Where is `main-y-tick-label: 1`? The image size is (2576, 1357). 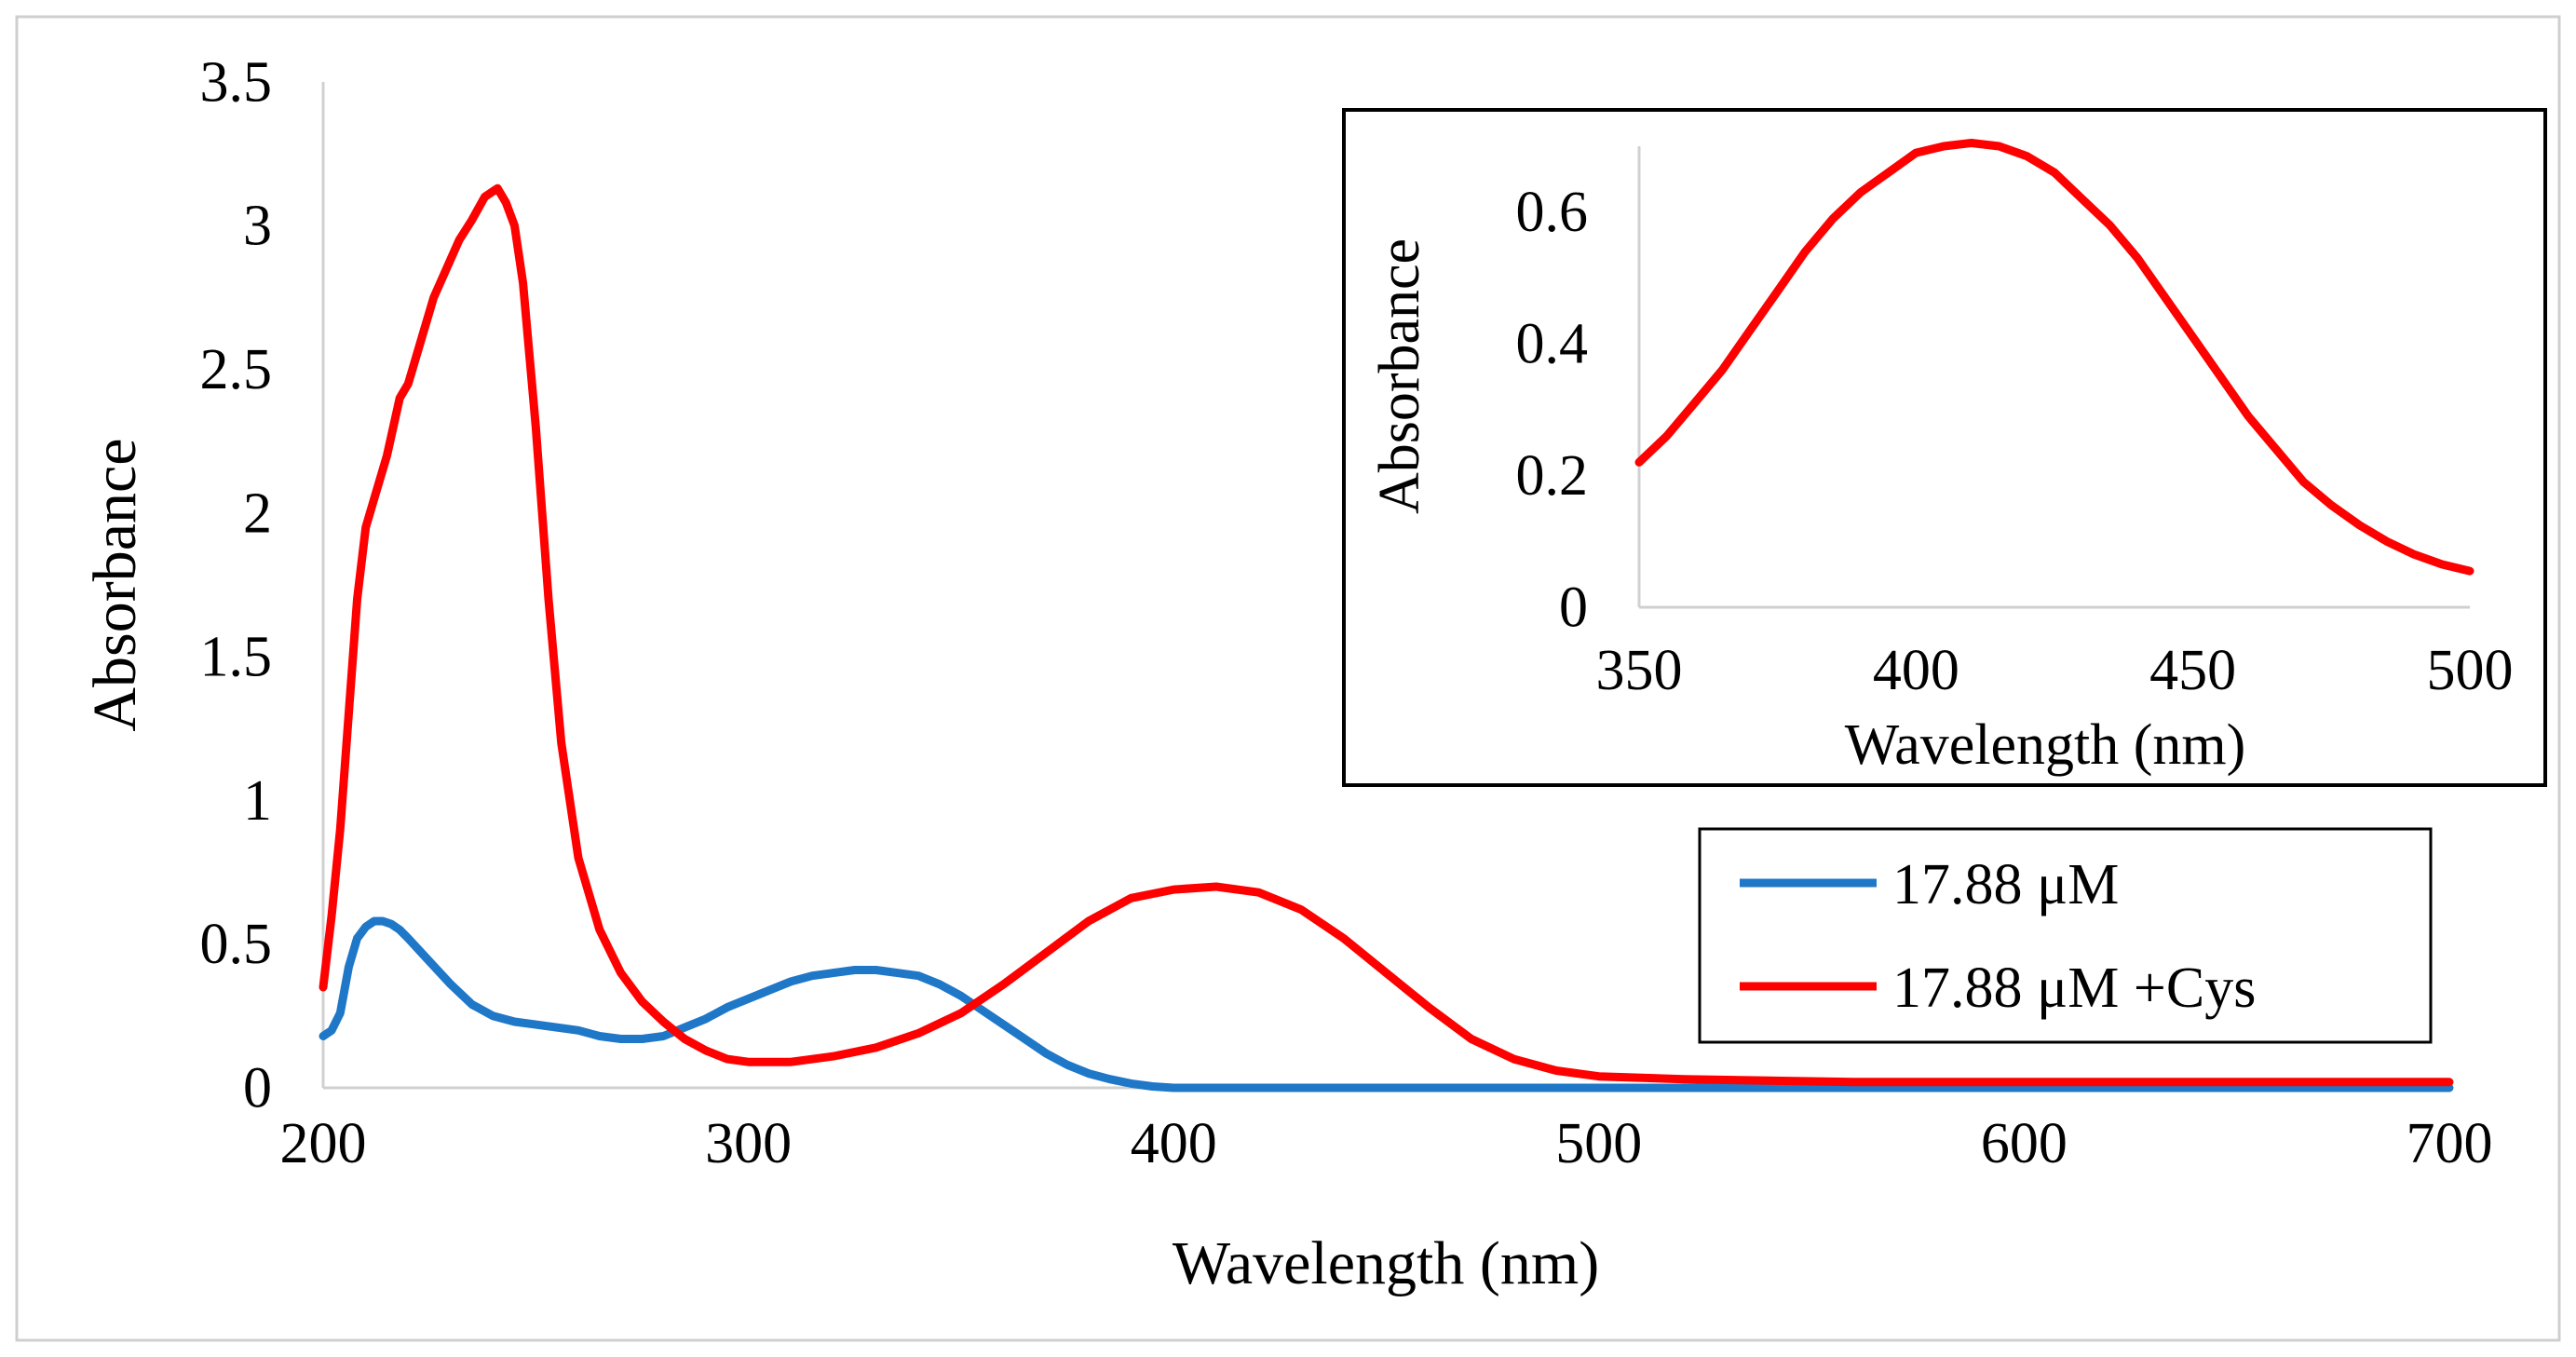
main-y-tick-label: 1 is located at coordinates (257, 801).